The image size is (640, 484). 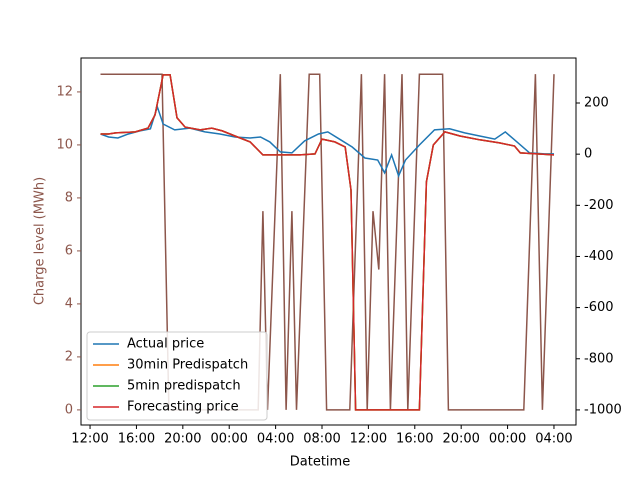 I want to click on y2-tick-label: -1000, so click(x=603, y=409).